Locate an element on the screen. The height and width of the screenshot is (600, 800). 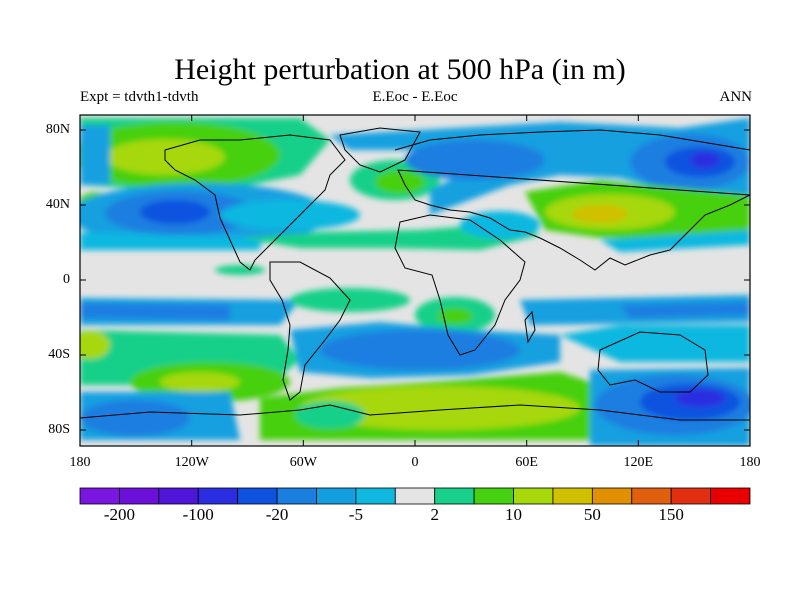
experiment-label: Expt = tdvth1-tdvth is located at coordinates (139, 97).